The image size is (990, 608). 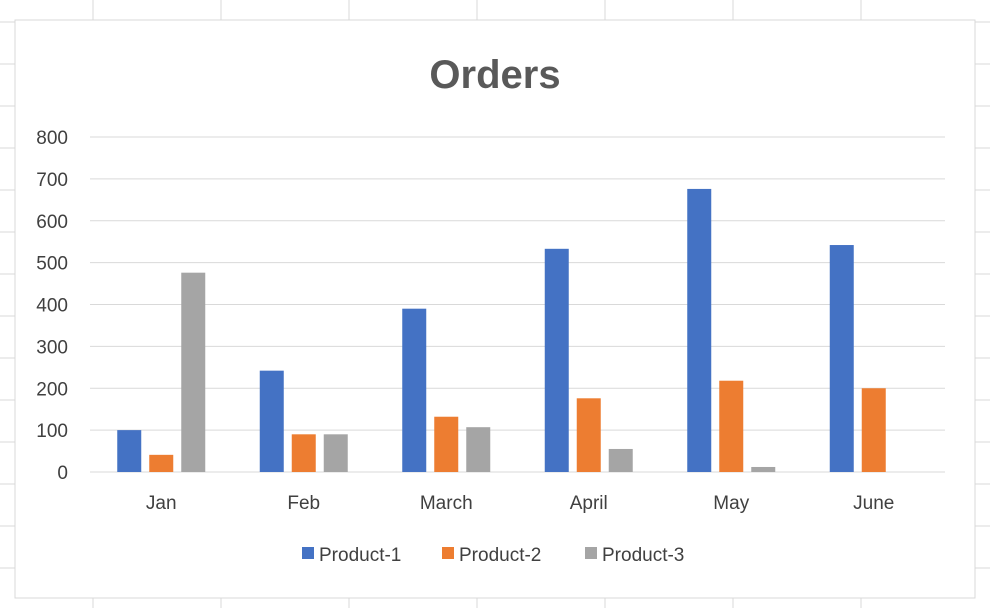 What do you see at coordinates (52, 347) in the screenshot?
I see `y-tick-label: 300` at bounding box center [52, 347].